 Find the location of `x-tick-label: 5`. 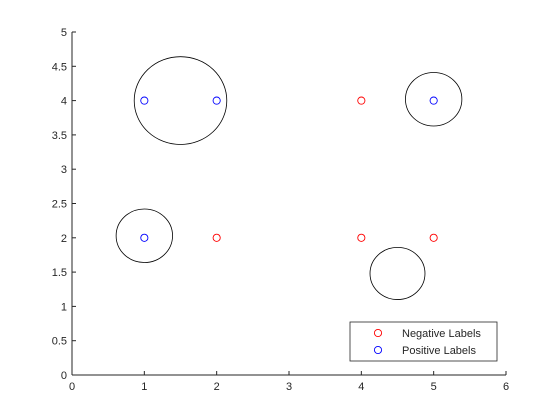

x-tick-label: 5 is located at coordinates (434, 387).